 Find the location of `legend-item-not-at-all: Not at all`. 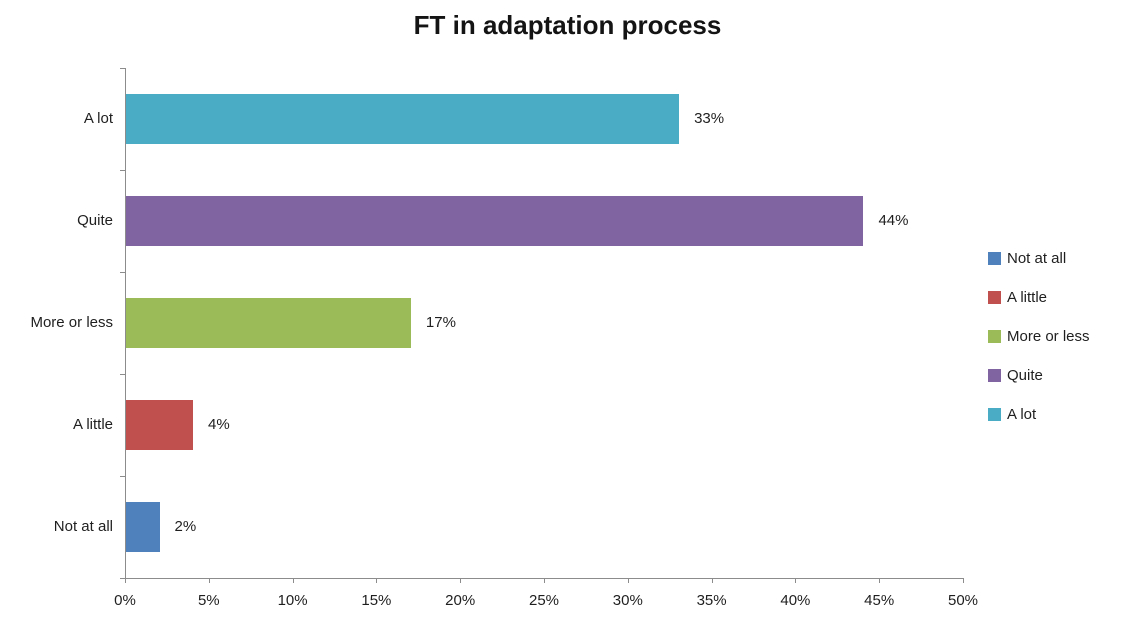

legend-item-not-at-all: Not at all is located at coordinates (1039, 258).